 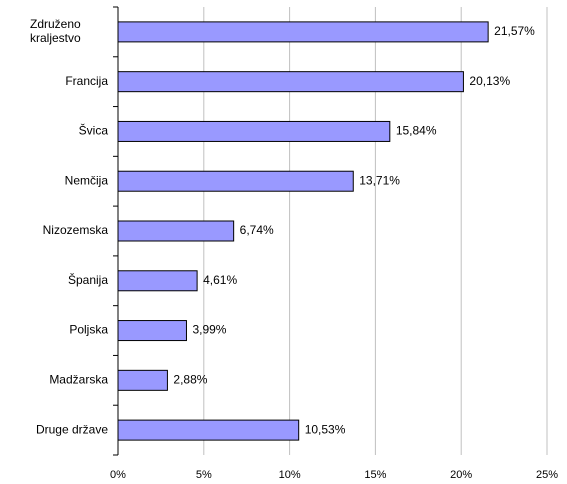 I want to click on y-tick-label: Poljska, so click(x=88, y=330).